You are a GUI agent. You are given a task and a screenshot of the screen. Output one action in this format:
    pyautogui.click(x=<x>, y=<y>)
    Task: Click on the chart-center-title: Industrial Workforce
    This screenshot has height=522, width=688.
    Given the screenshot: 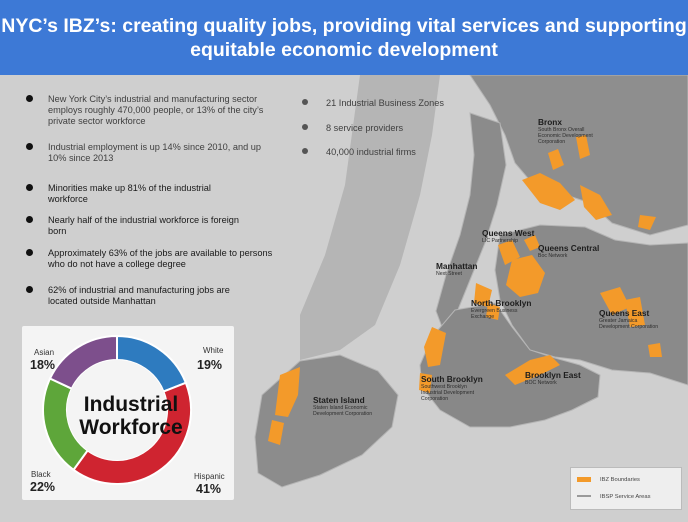 What is the action you would take?
    pyautogui.click(x=131, y=416)
    